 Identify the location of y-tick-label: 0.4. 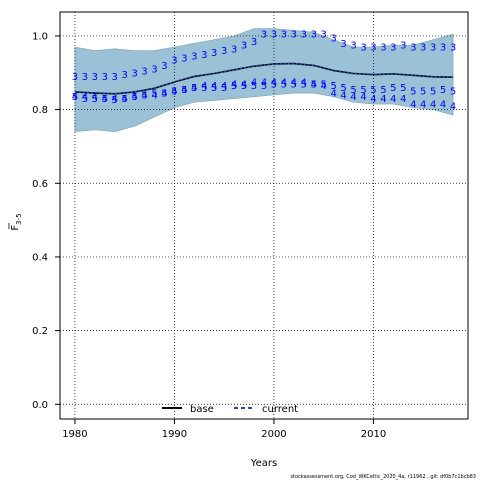
(40, 257).